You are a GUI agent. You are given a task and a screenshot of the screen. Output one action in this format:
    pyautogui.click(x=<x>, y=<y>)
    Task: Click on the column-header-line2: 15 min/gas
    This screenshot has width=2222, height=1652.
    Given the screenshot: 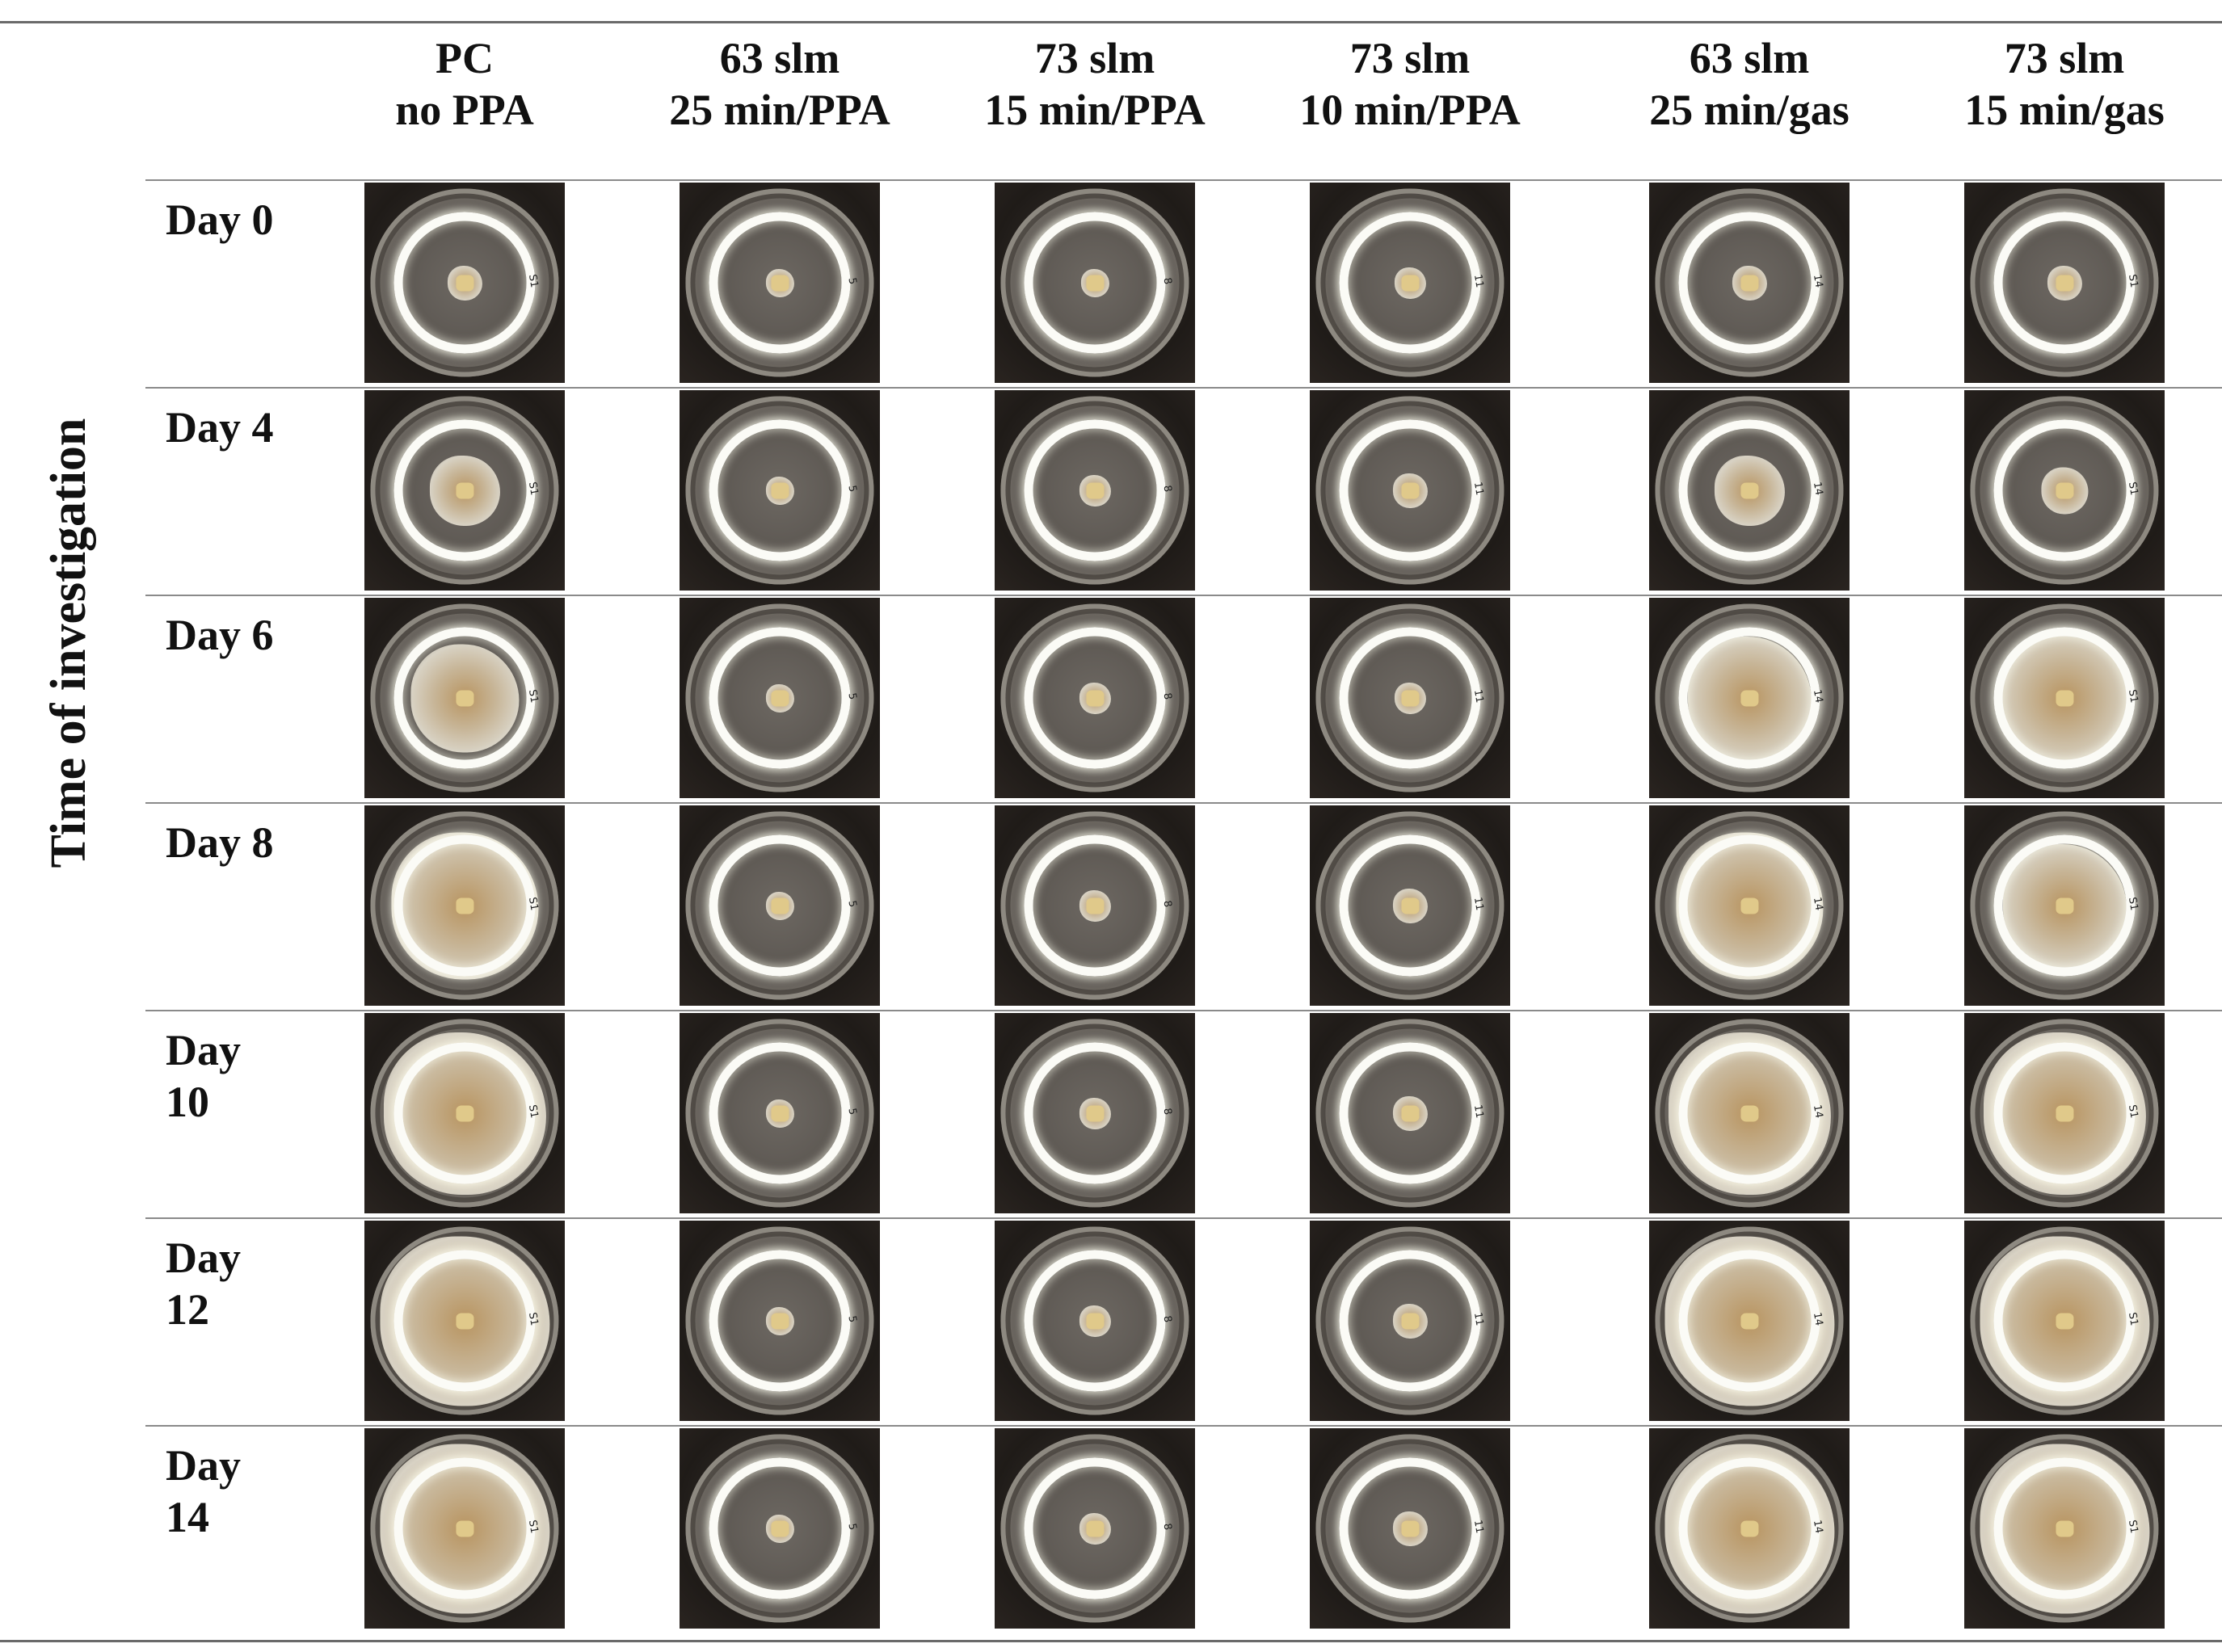 What is the action you would take?
    pyautogui.click(x=2064, y=110)
    